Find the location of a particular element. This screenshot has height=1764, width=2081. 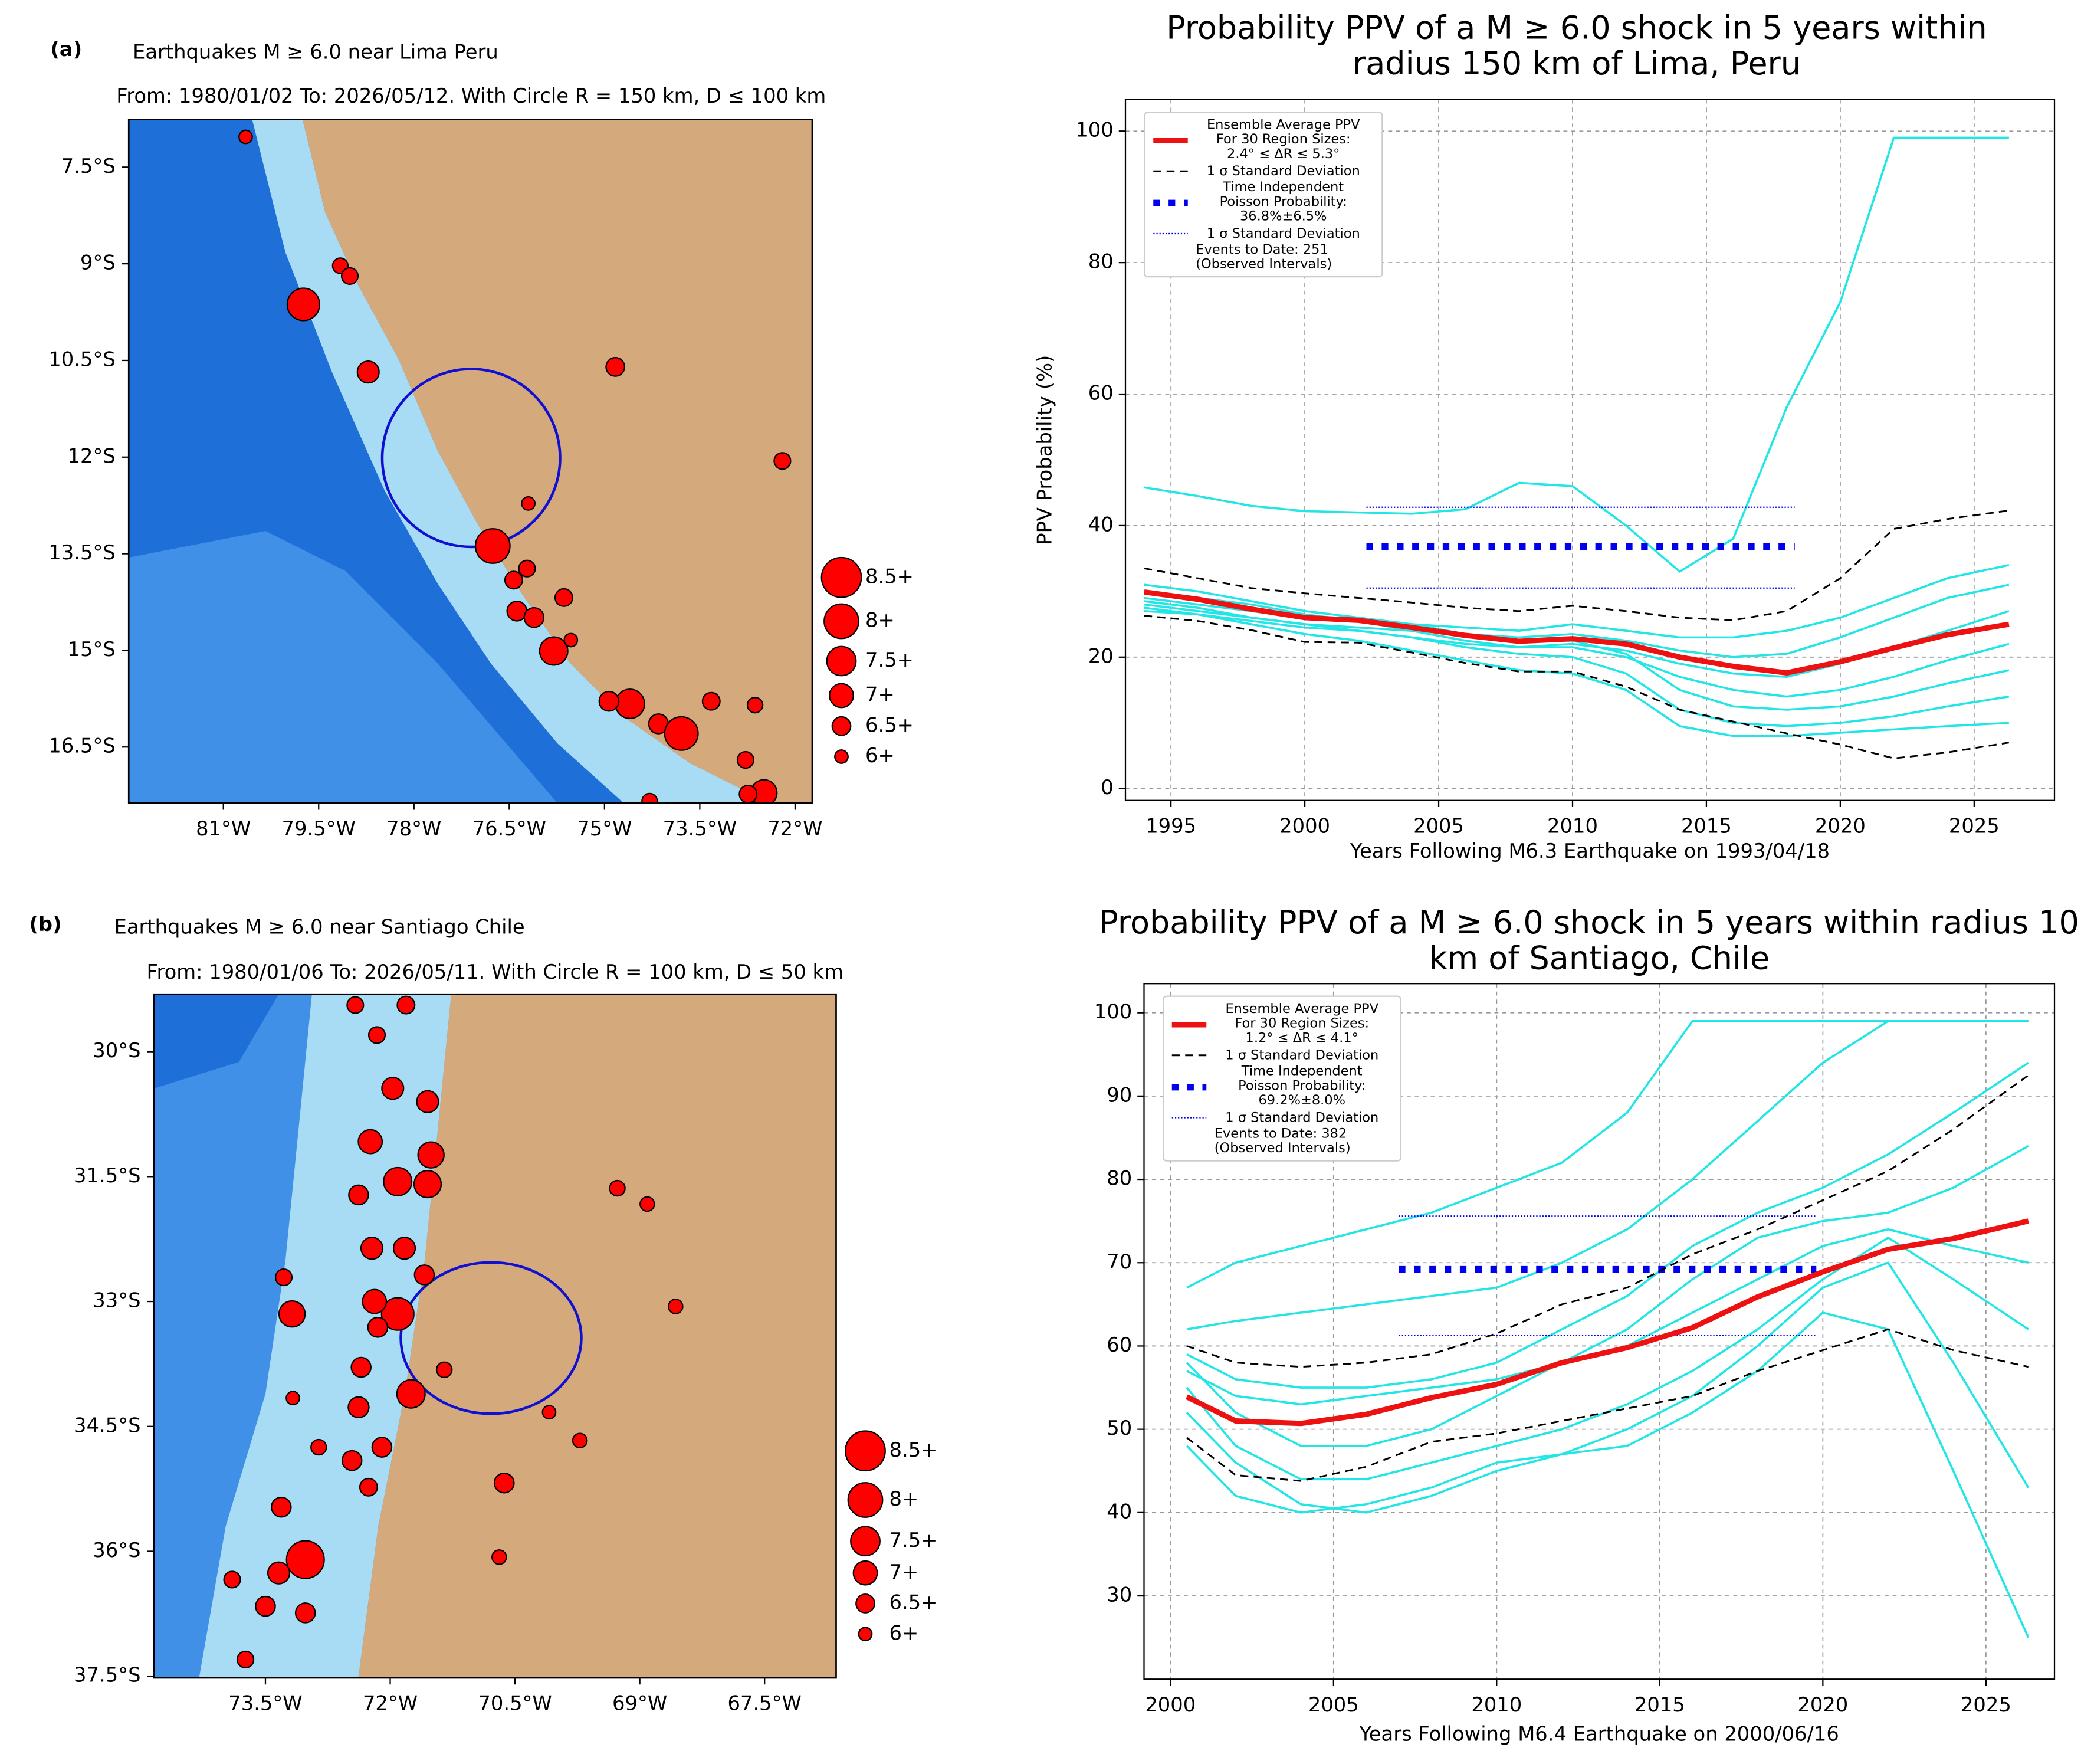

events is located at coordinates (515, 466).